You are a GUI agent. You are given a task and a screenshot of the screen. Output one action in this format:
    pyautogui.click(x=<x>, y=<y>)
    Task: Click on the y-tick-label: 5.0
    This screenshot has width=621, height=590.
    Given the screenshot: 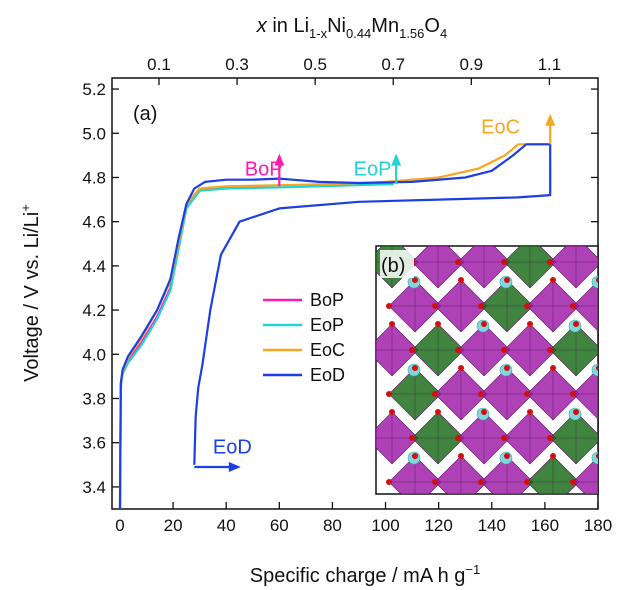 What is the action you would take?
    pyautogui.click(x=94, y=133)
    